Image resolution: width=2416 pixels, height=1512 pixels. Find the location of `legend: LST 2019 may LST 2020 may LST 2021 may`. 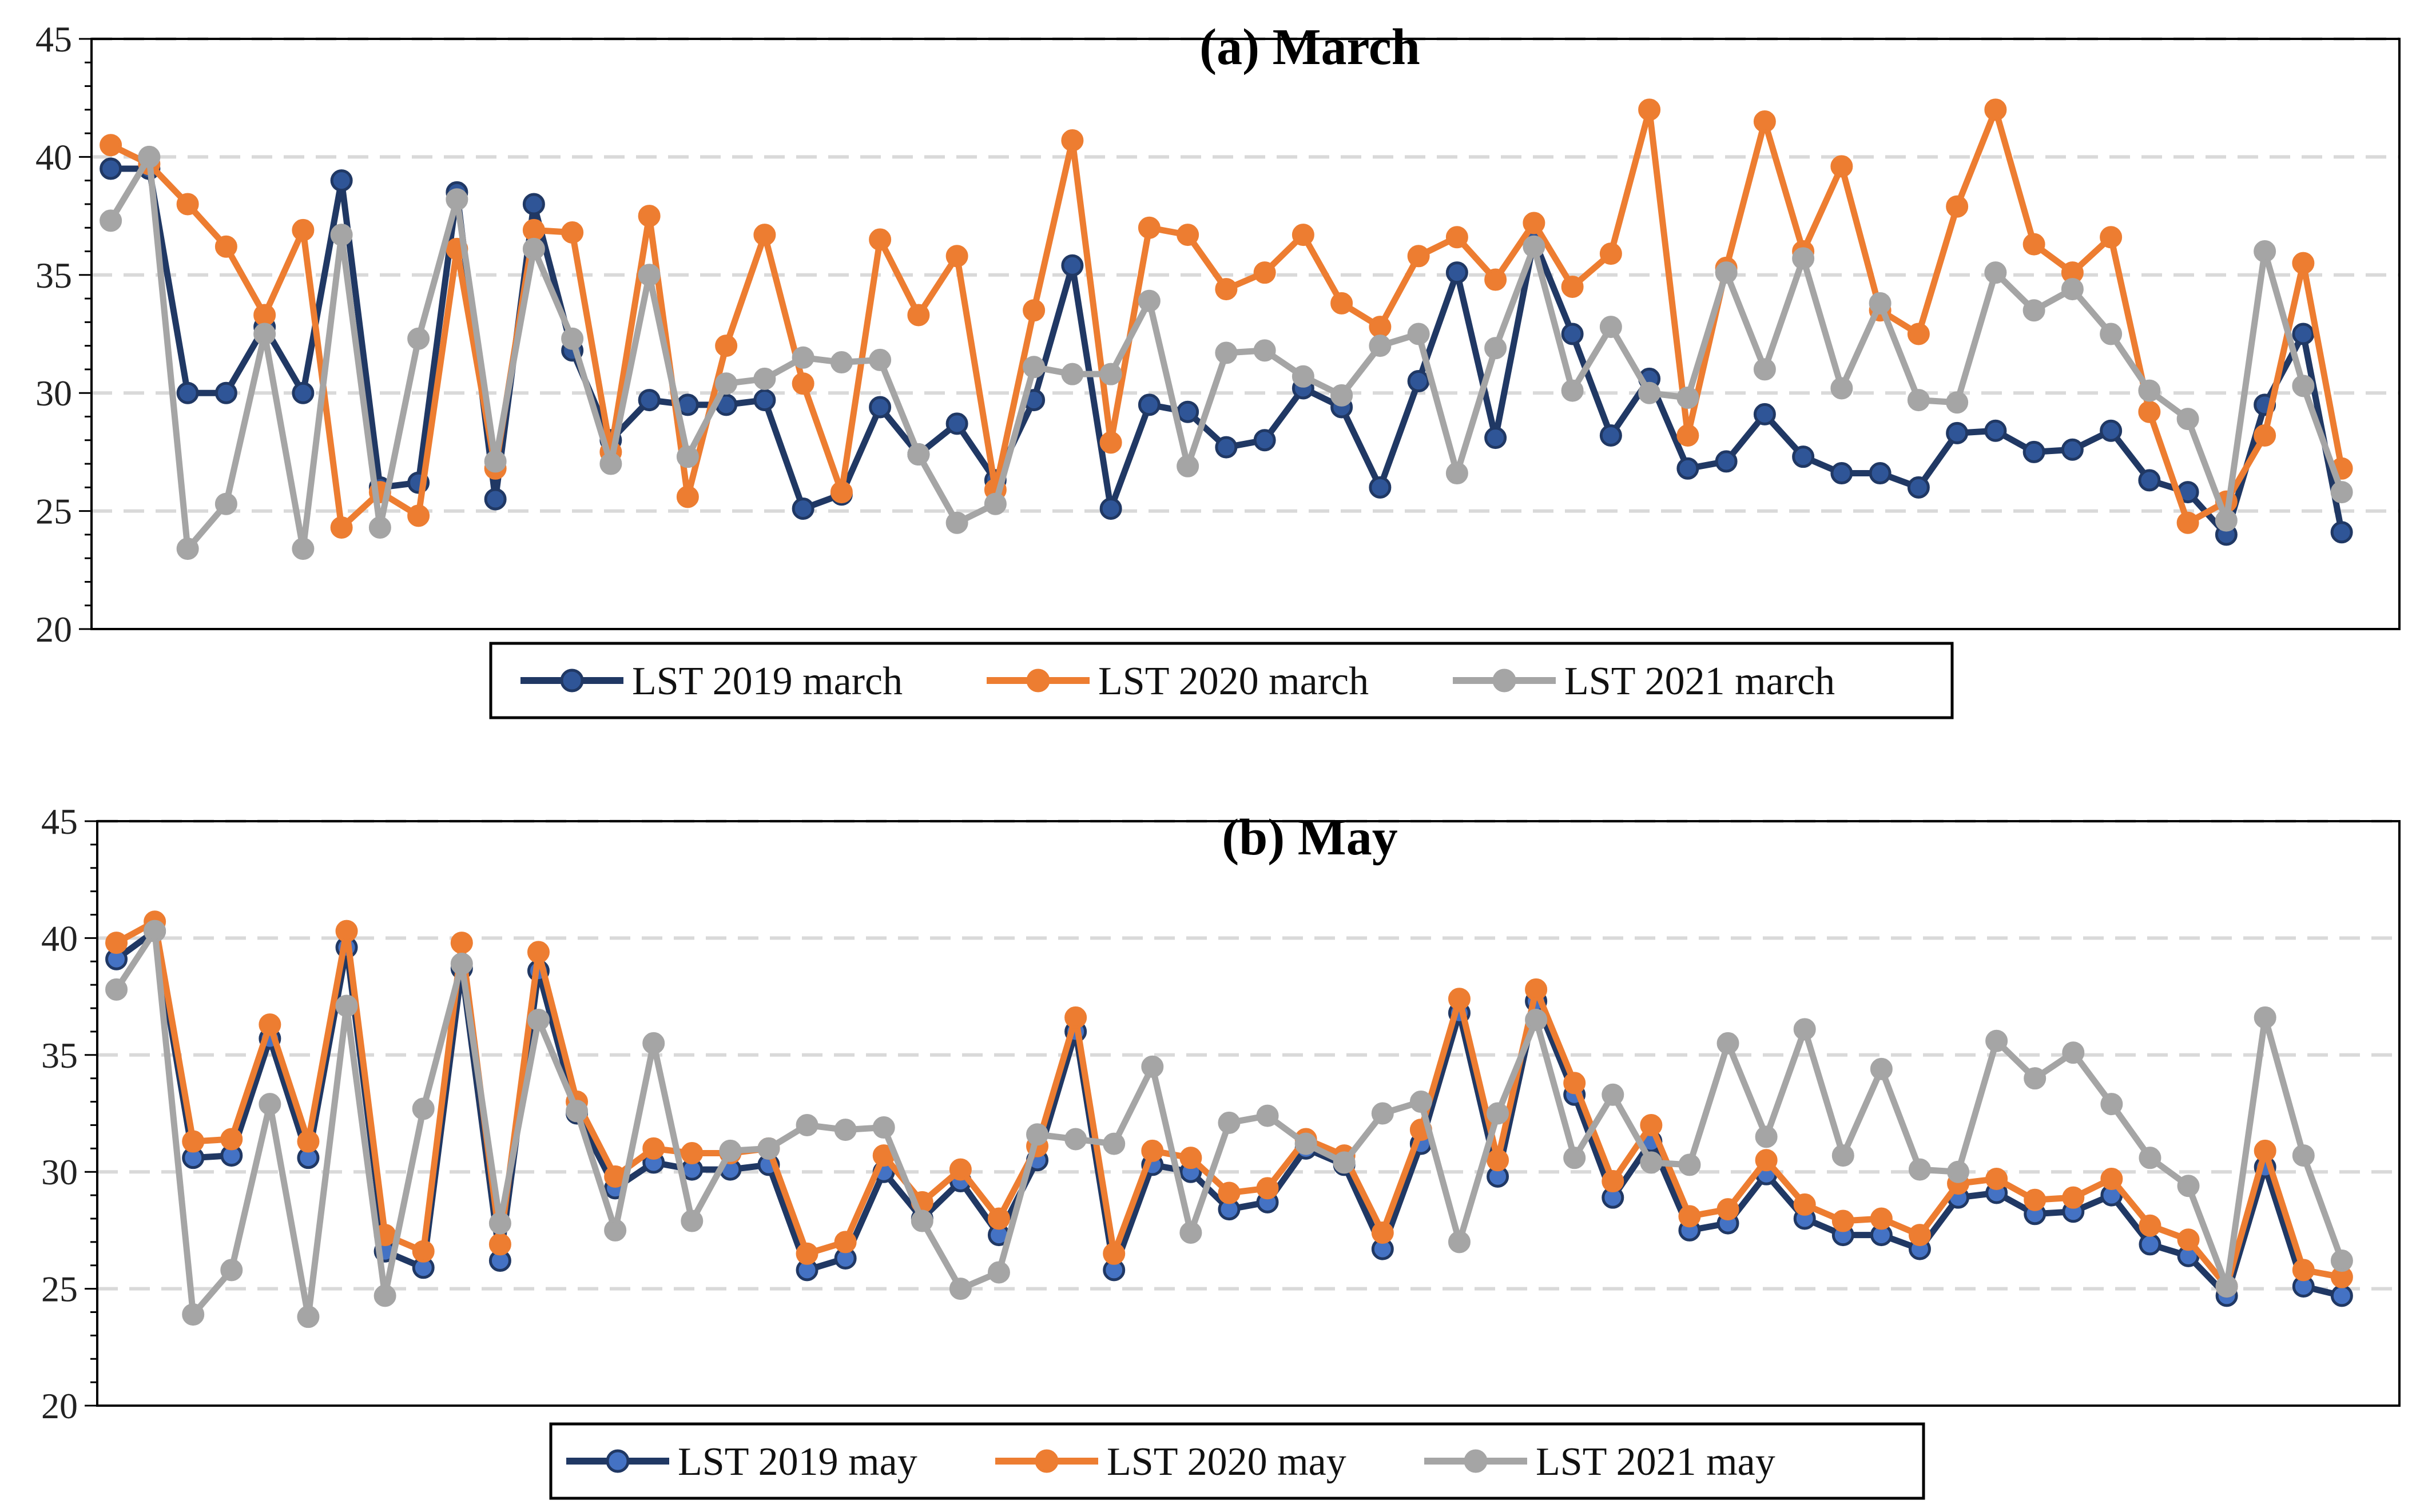

legend: LST 2019 may LST 2020 may LST 2021 may is located at coordinates (1237, 1461).